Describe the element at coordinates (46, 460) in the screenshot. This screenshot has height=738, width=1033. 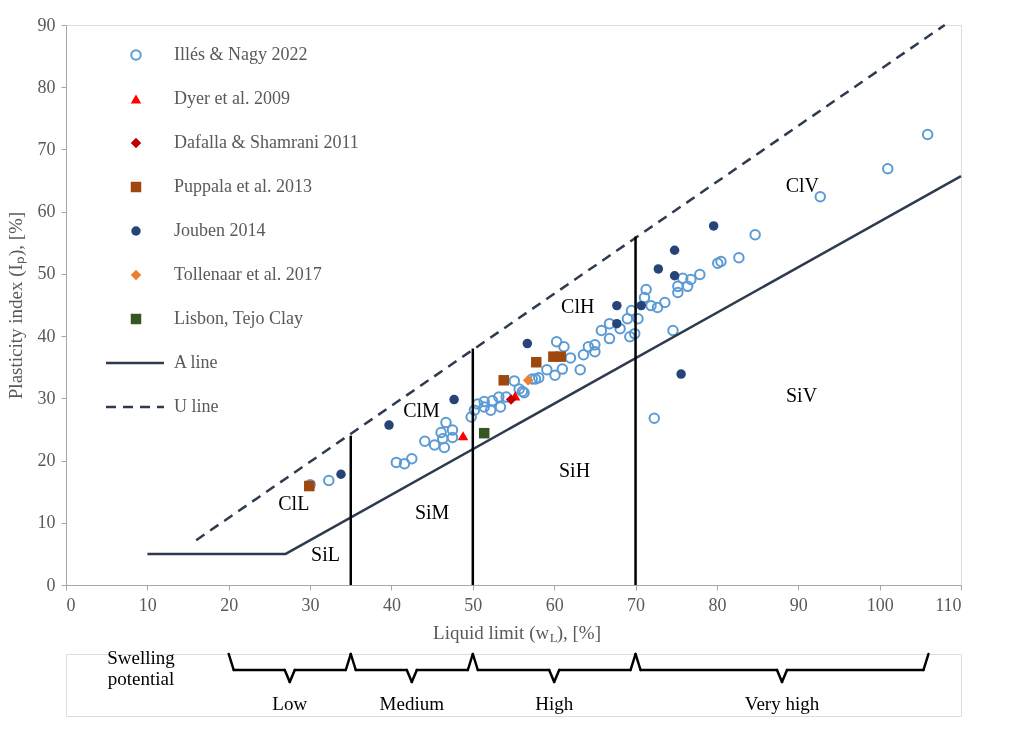
I see `y-tick-label: 20` at that location.